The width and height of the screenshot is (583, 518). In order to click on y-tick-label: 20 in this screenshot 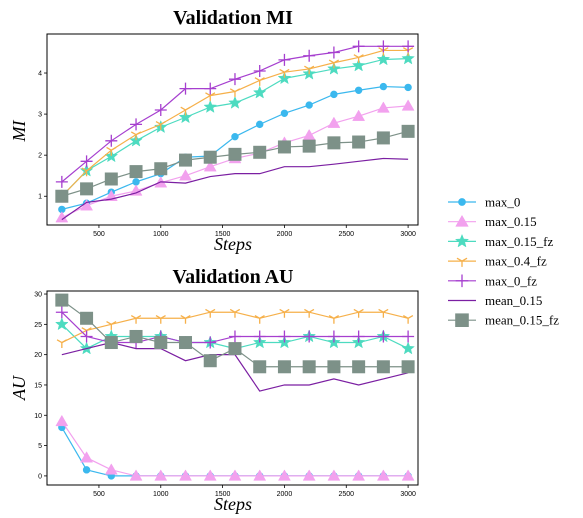, I will do `click(38, 355)`.